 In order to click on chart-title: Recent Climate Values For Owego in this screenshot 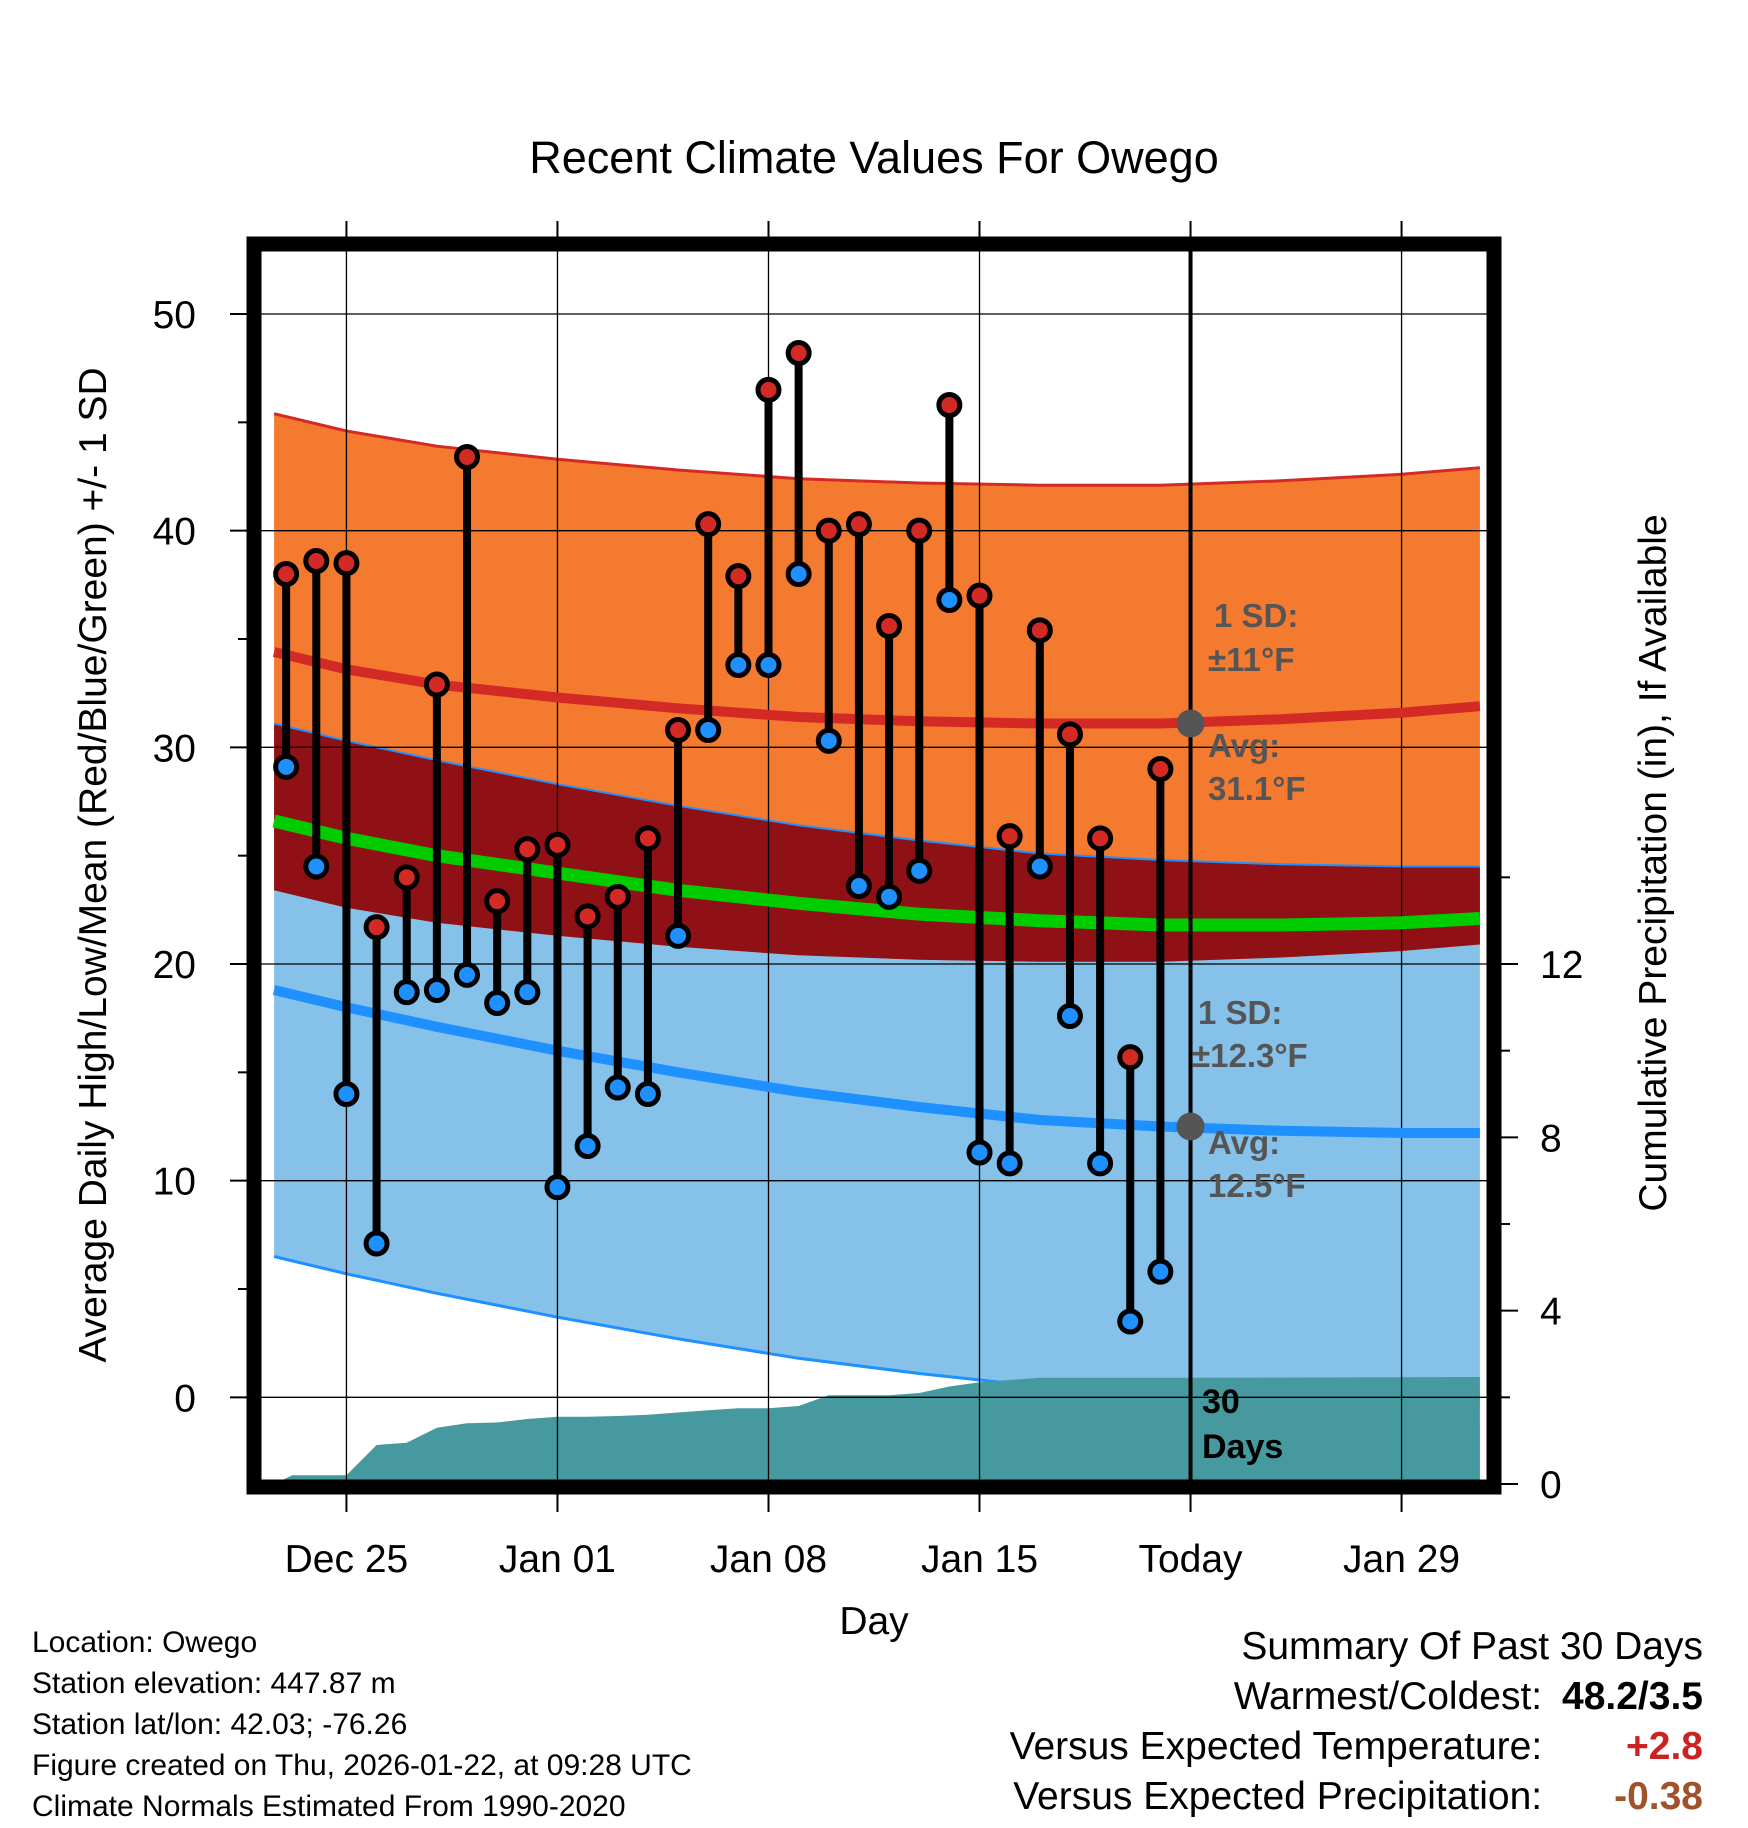, I will do `click(873, 157)`.